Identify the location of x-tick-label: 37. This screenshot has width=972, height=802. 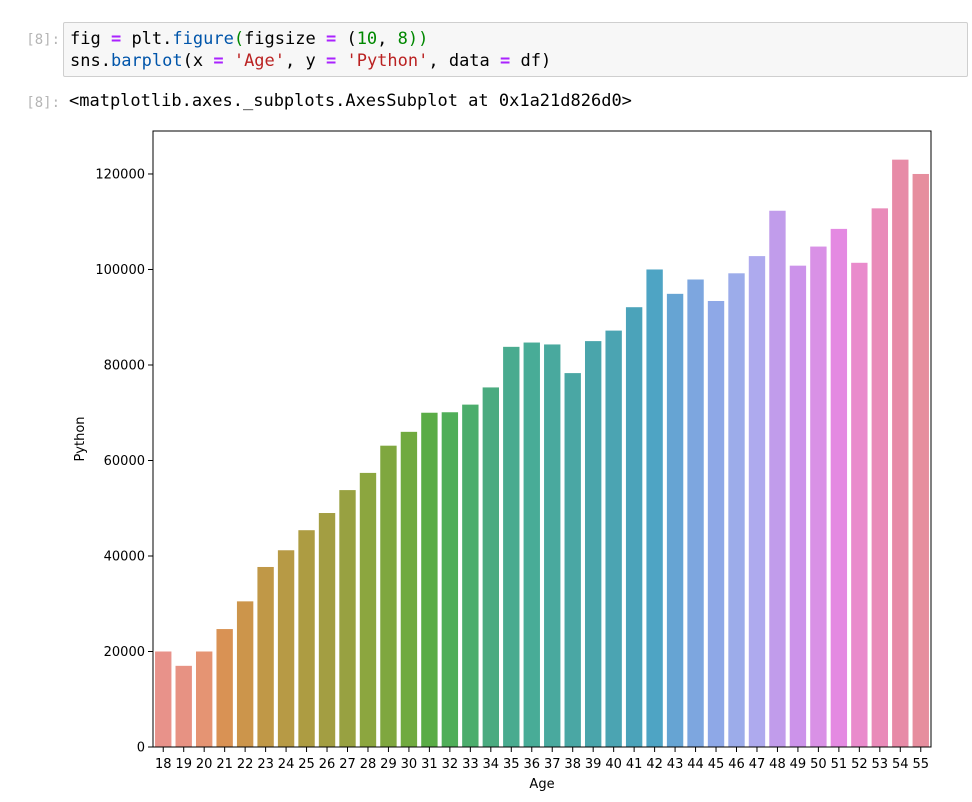
(552, 764).